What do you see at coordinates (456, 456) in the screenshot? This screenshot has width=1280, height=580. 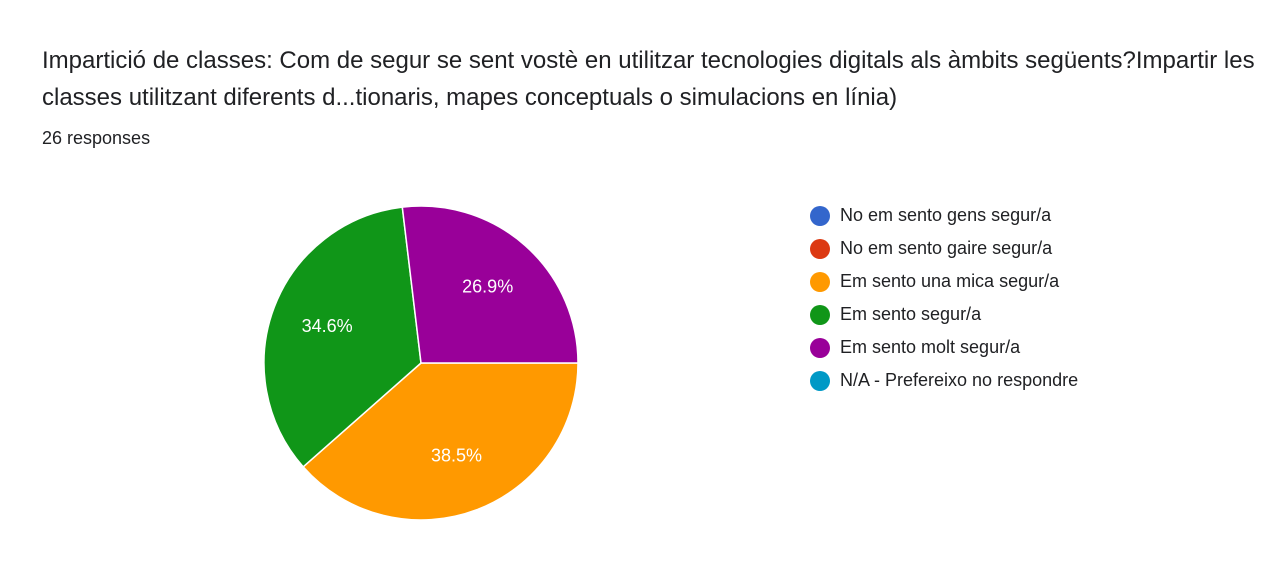 I see `slice-label: 38.5%` at bounding box center [456, 456].